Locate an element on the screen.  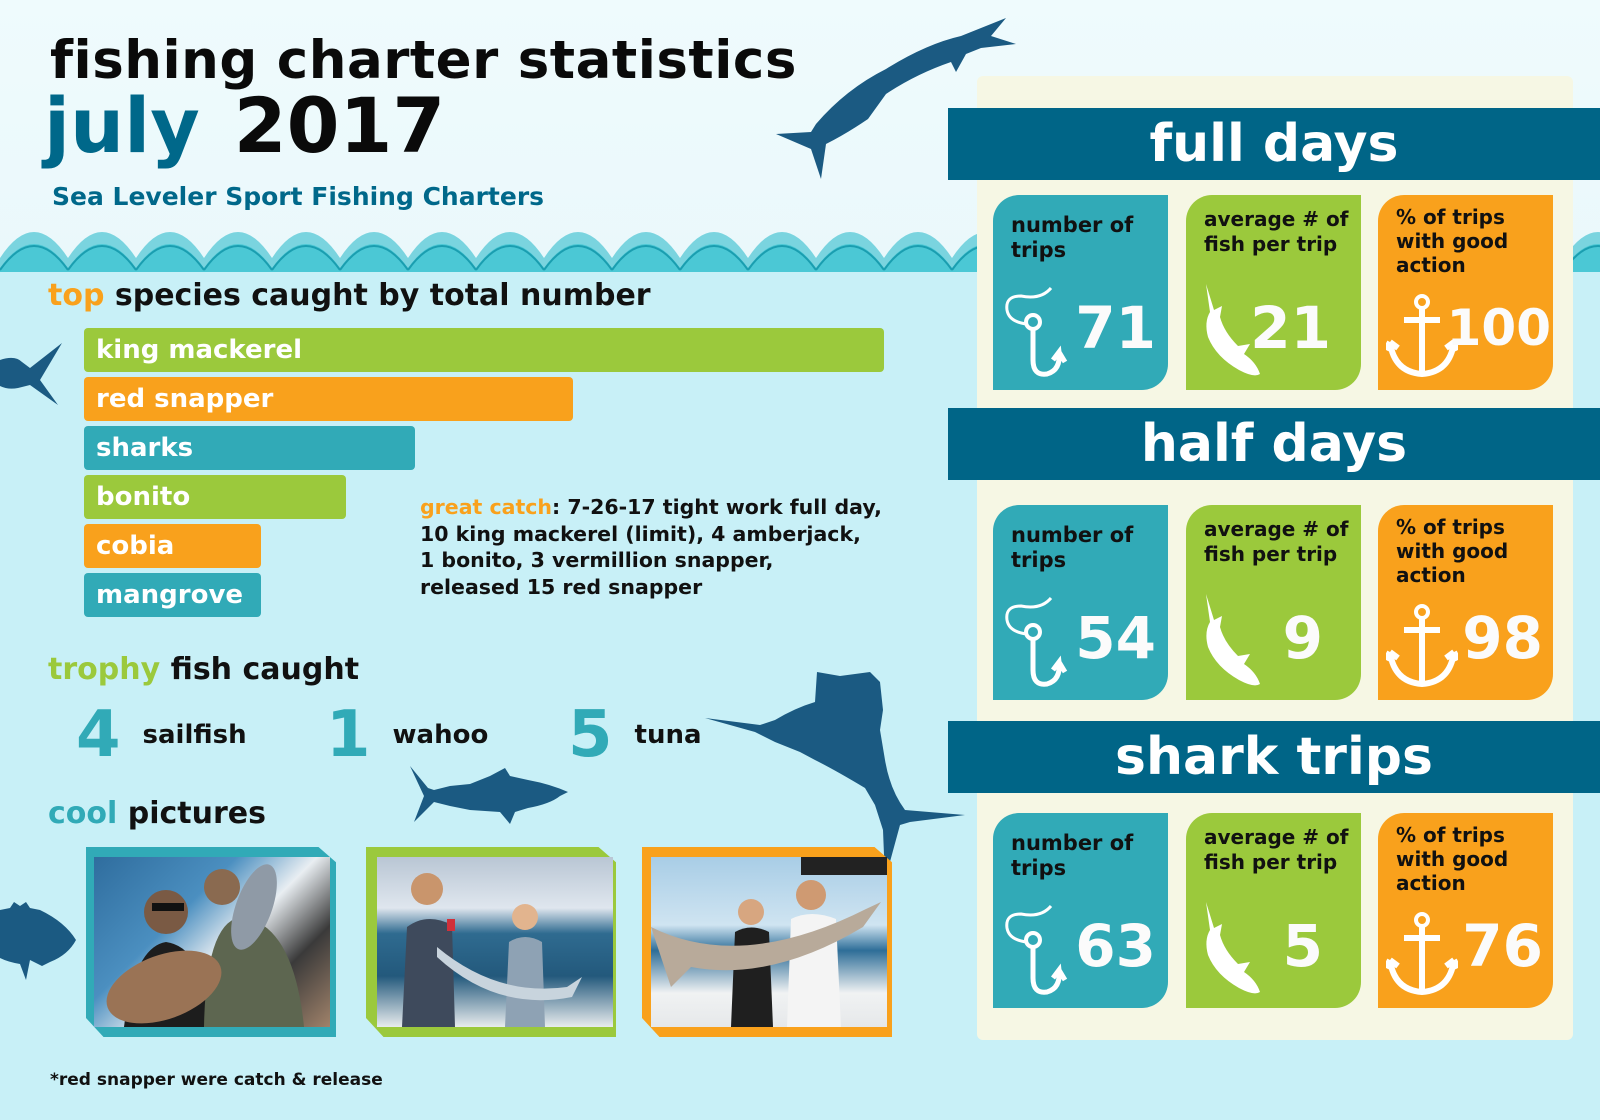
card-value: 9 is located at coordinates (1302, 638).